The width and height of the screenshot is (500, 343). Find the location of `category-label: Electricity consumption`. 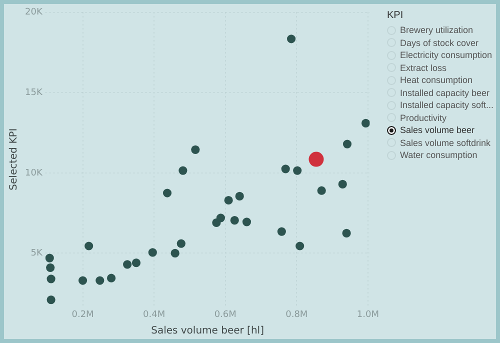

category-label: Electricity consumption is located at coordinates (446, 55).